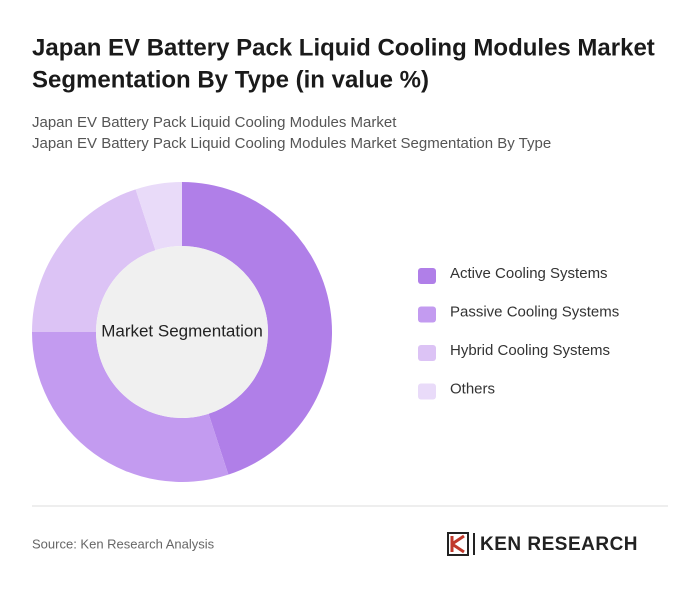  Describe the element at coordinates (230, 79) in the screenshot. I see `chart-title: Segmentation By Type (in value %)` at that location.